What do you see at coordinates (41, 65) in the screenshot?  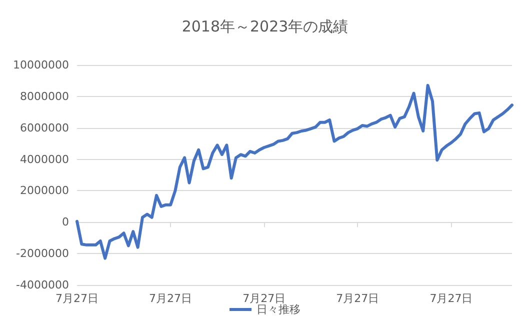 I see `y-tick-label: 10000000` at bounding box center [41, 65].